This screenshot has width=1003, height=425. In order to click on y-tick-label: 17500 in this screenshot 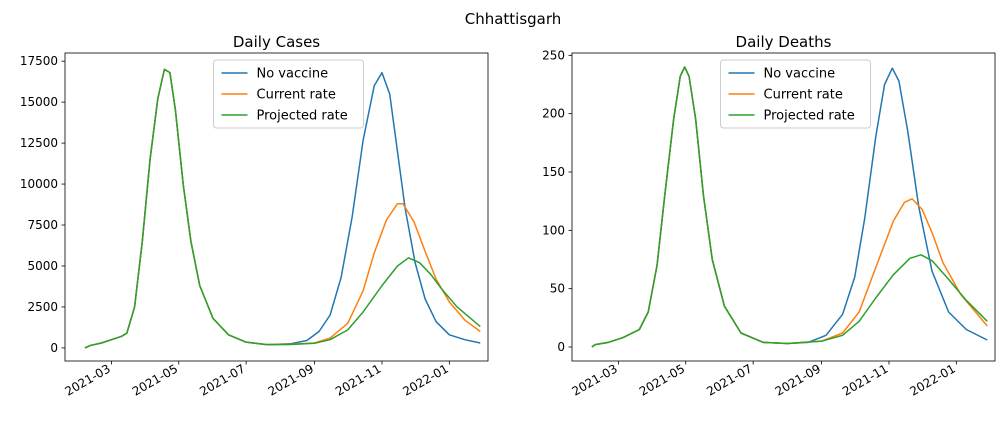, I will do `click(39, 61)`.